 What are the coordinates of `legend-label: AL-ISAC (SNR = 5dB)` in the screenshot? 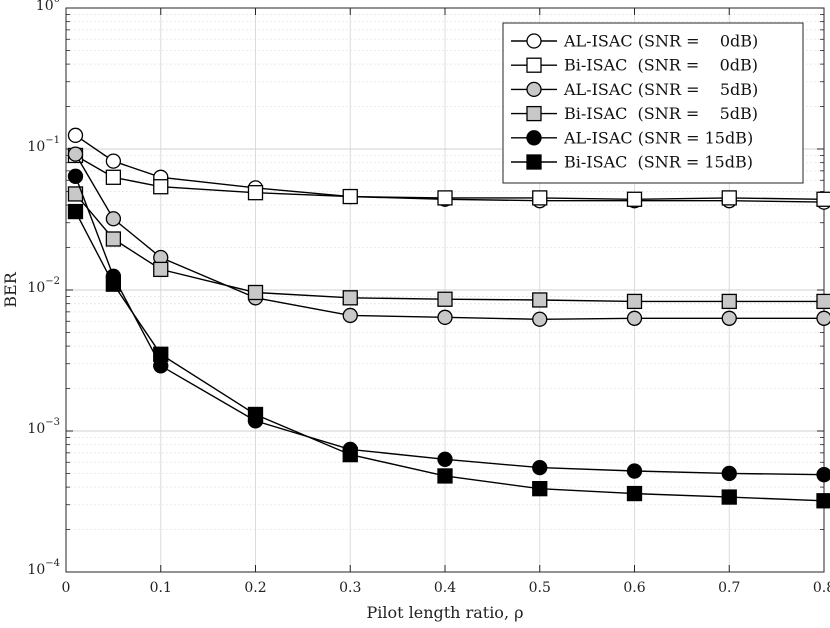 It's located at (660, 89).